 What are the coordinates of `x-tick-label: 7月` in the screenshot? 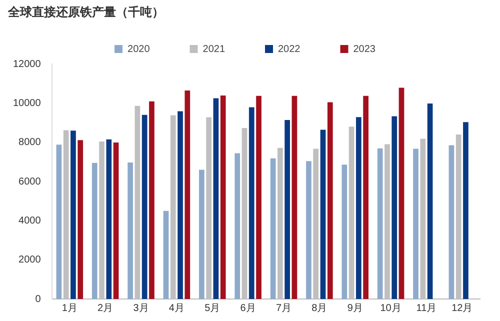 It's located at (284, 308).